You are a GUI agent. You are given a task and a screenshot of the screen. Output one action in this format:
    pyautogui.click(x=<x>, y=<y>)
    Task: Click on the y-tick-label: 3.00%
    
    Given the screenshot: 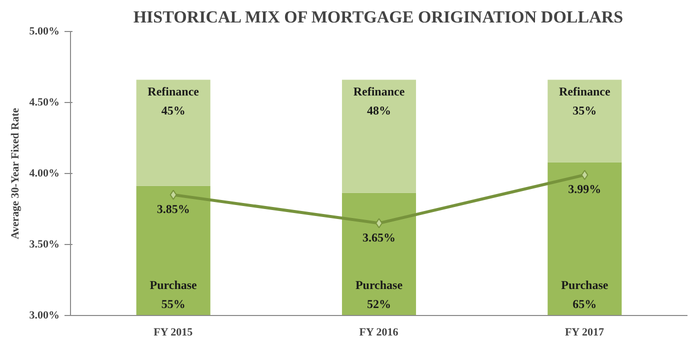 What is the action you would take?
    pyautogui.click(x=44, y=316)
    